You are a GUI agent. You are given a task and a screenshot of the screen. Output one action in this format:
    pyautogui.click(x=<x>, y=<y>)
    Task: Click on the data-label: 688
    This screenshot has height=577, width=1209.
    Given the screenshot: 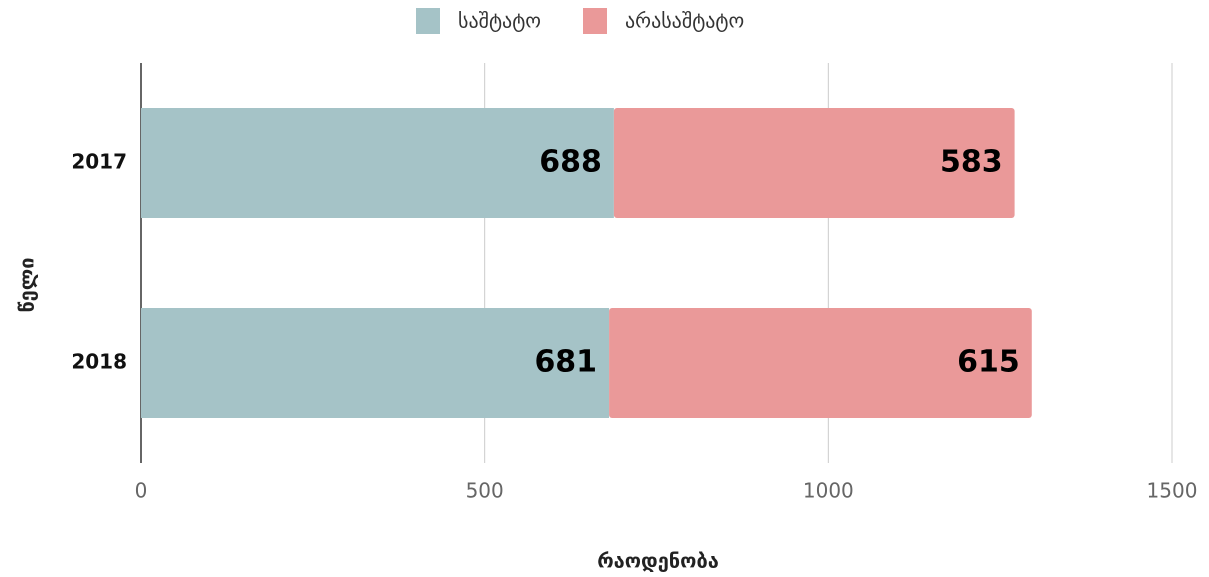 What is the action you would take?
    pyautogui.click(x=570, y=162)
    